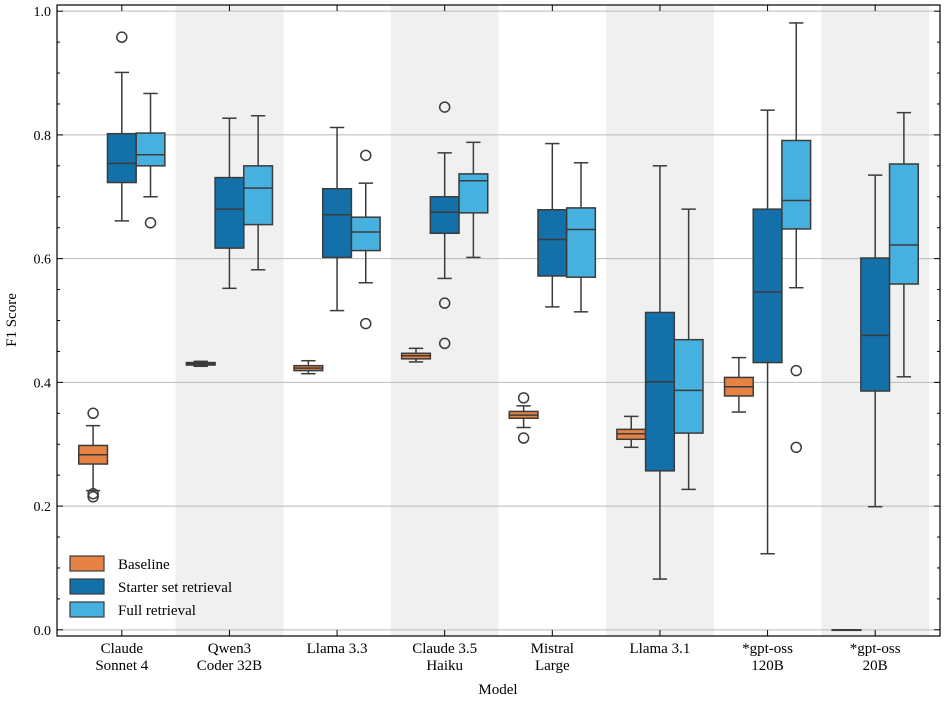 The image size is (946, 703). I want to click on y-tick-label: 0.2, so click(43, 507).